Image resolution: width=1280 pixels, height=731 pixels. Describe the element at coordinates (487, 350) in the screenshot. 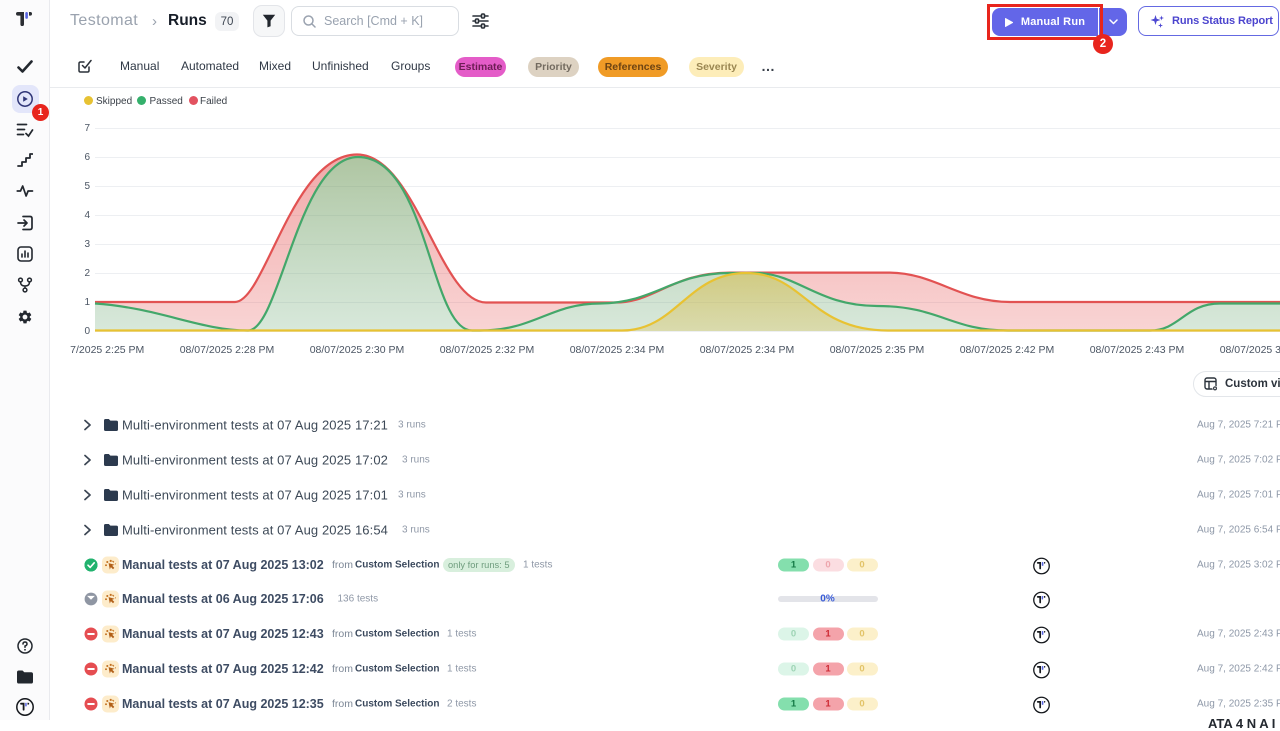

I see `svg-text: 08/07/2025 2:32 PM` at that location.